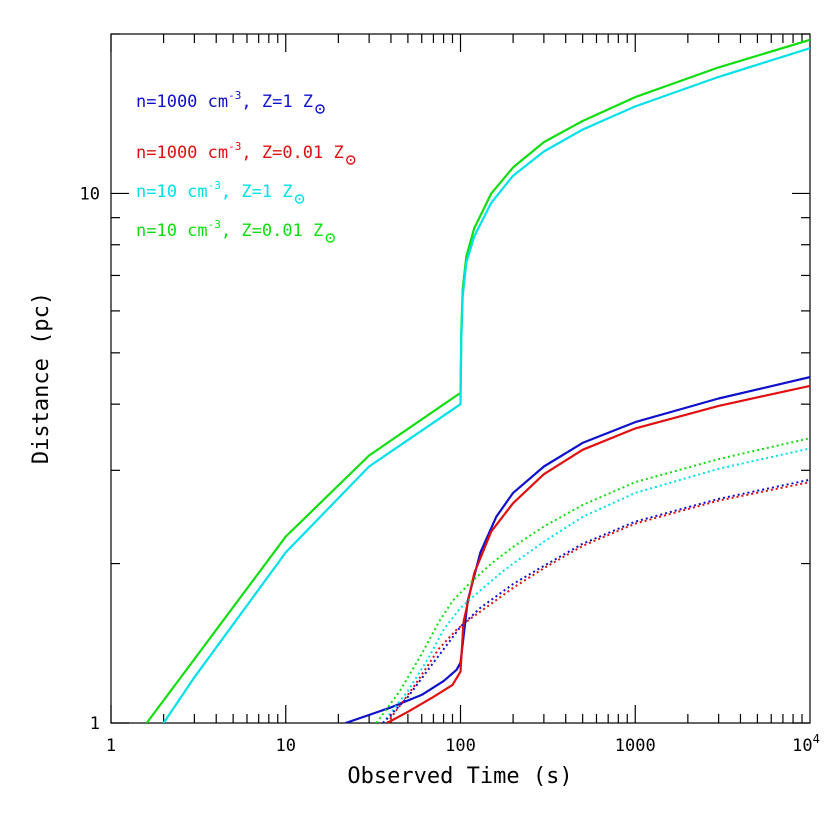  I want to click on y-tick-label: 1, so click(95, 724).